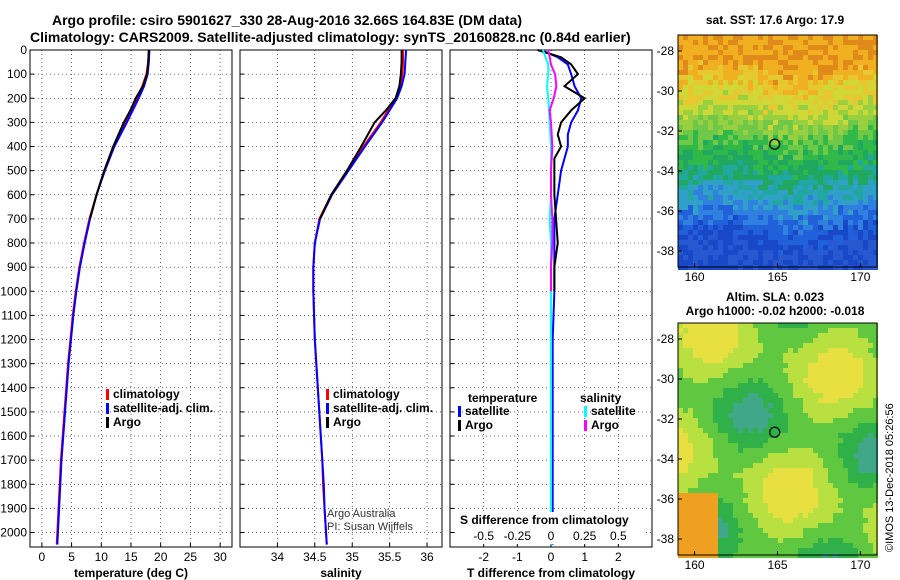  What do you see at coordinates (366, 394) in the screenshot?
I see `salinity-legend-label: climatology` at bounding box center [366, 394].